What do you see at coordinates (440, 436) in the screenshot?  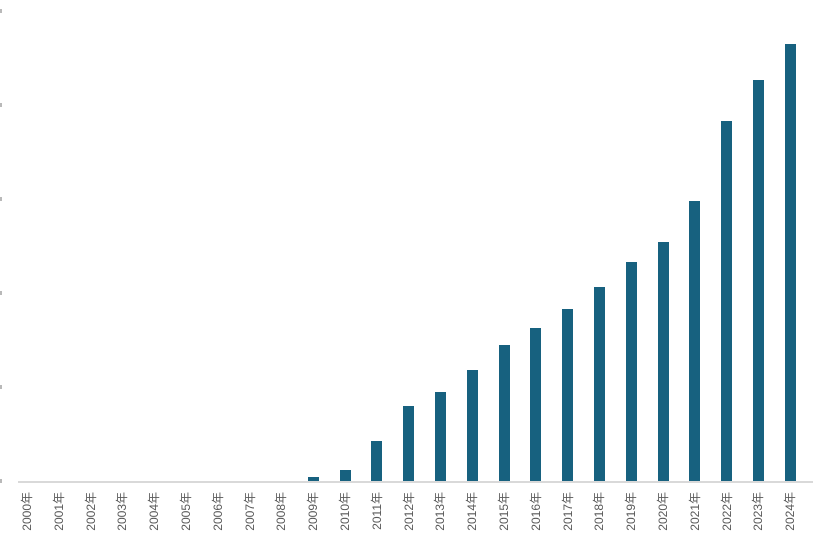 I see `bar-2013` at bounding box center [440, 436].